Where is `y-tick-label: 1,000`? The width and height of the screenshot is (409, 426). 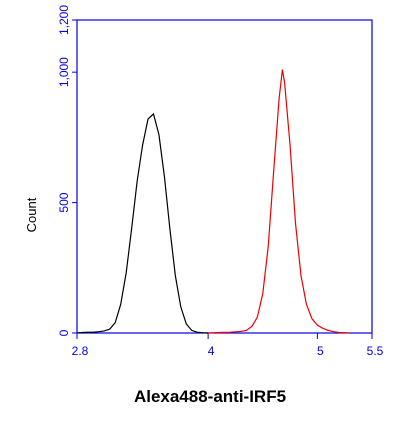
y-tick-label: 1,000 is located at coordinates (64, 72).